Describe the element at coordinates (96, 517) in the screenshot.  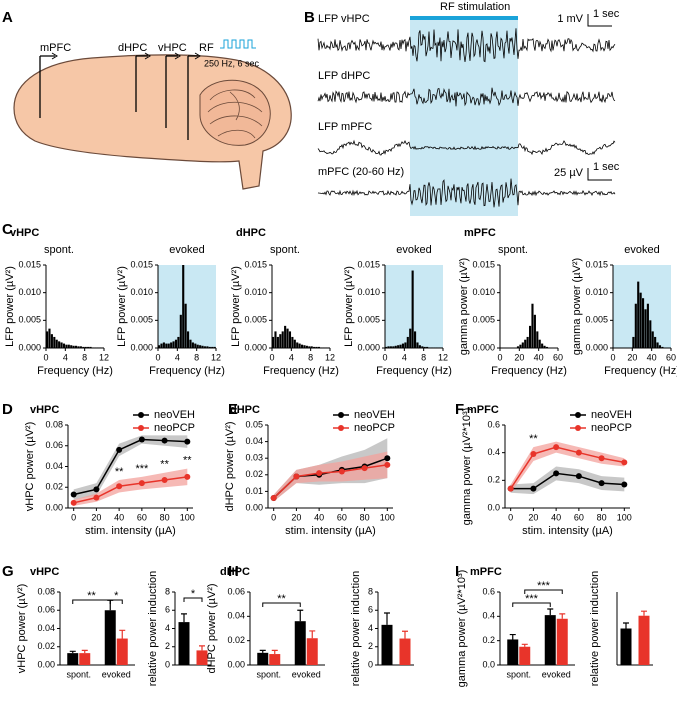
I see `x-tick-label: 20` at that location.